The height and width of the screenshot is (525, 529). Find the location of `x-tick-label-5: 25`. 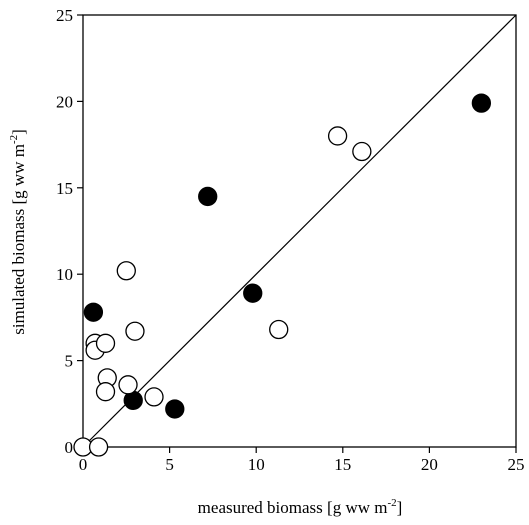

x-tick-label-5: 25 is located at coordinates (516, 464).